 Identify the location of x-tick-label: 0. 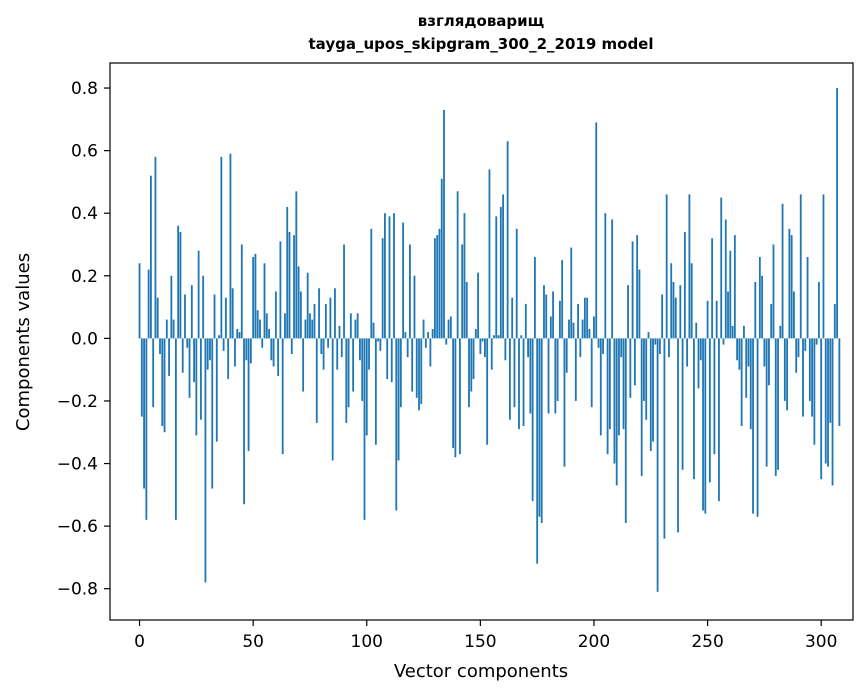
(139, 642).